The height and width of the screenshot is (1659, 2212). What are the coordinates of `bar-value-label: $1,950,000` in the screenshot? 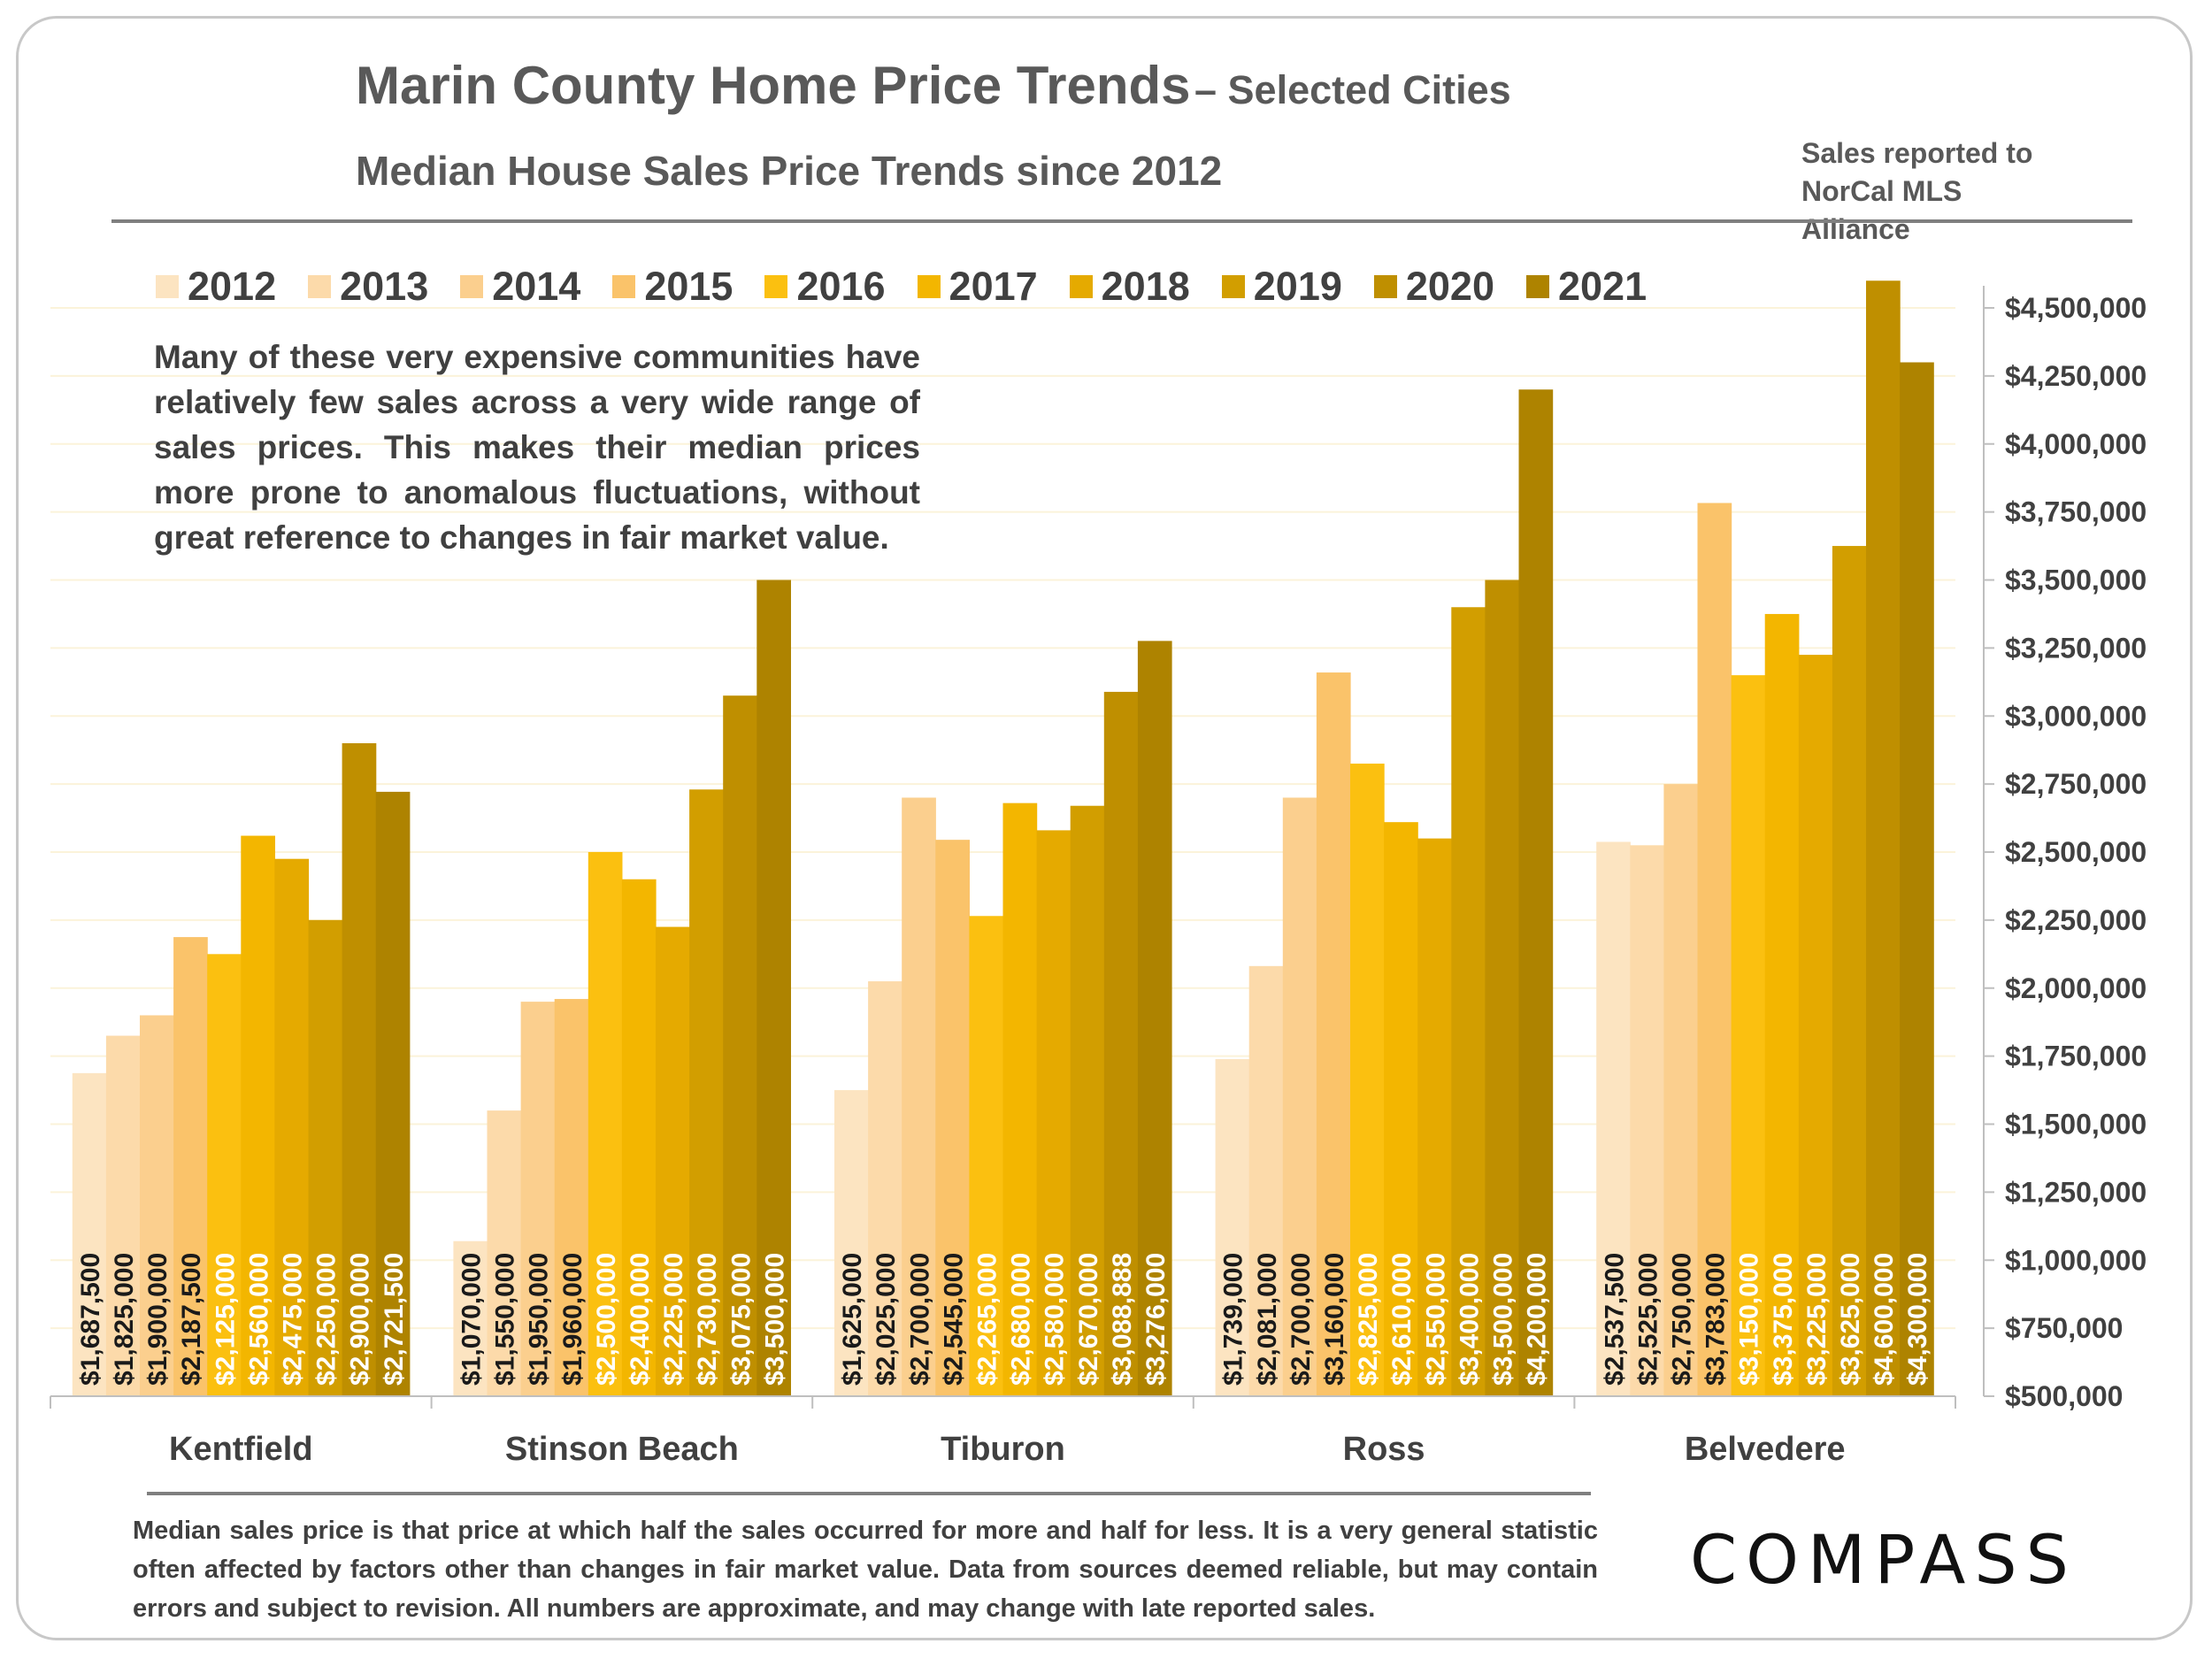 It's located at (539, 1320).